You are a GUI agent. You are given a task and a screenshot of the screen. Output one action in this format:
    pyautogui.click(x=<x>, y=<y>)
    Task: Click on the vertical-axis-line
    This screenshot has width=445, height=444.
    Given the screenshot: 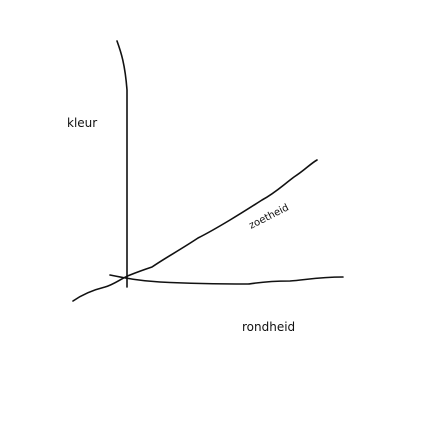 What is the action you would take?
    pyautogui.click(x=122, y=164)
    